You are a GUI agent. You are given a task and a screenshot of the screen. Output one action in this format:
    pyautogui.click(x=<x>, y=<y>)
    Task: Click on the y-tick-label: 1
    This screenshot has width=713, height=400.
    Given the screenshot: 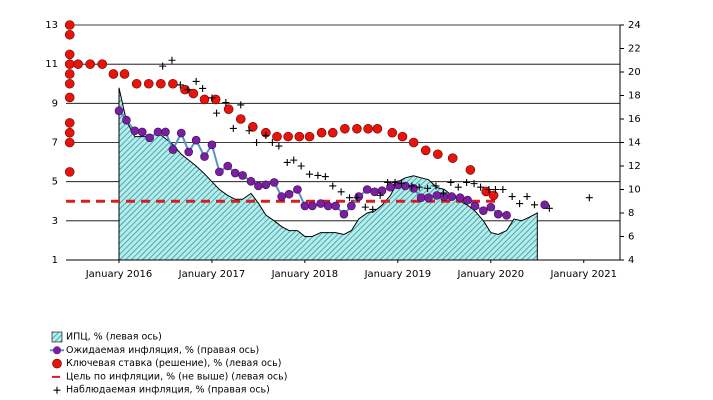 What is the action you would take?
    pyautogui.click(x=55, y=260)
    